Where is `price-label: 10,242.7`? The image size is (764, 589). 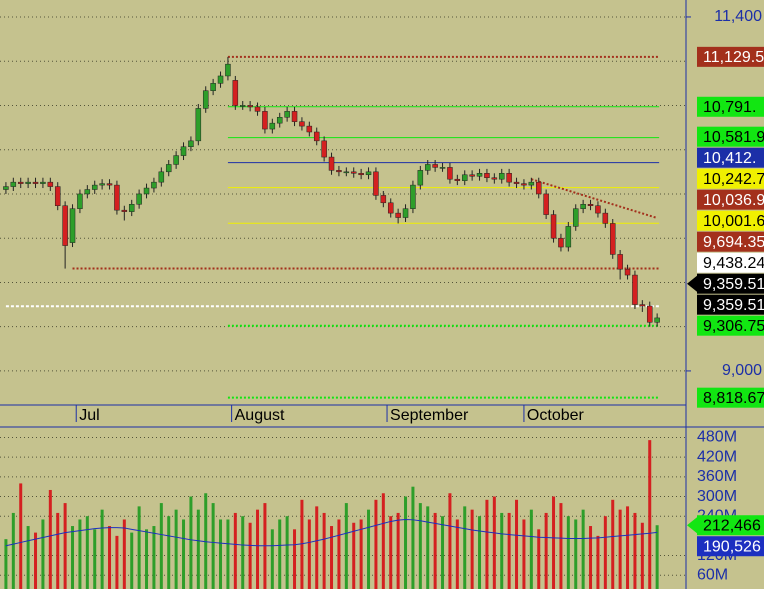
price-label: 10,242.7 is located at coordinates (733, 179).